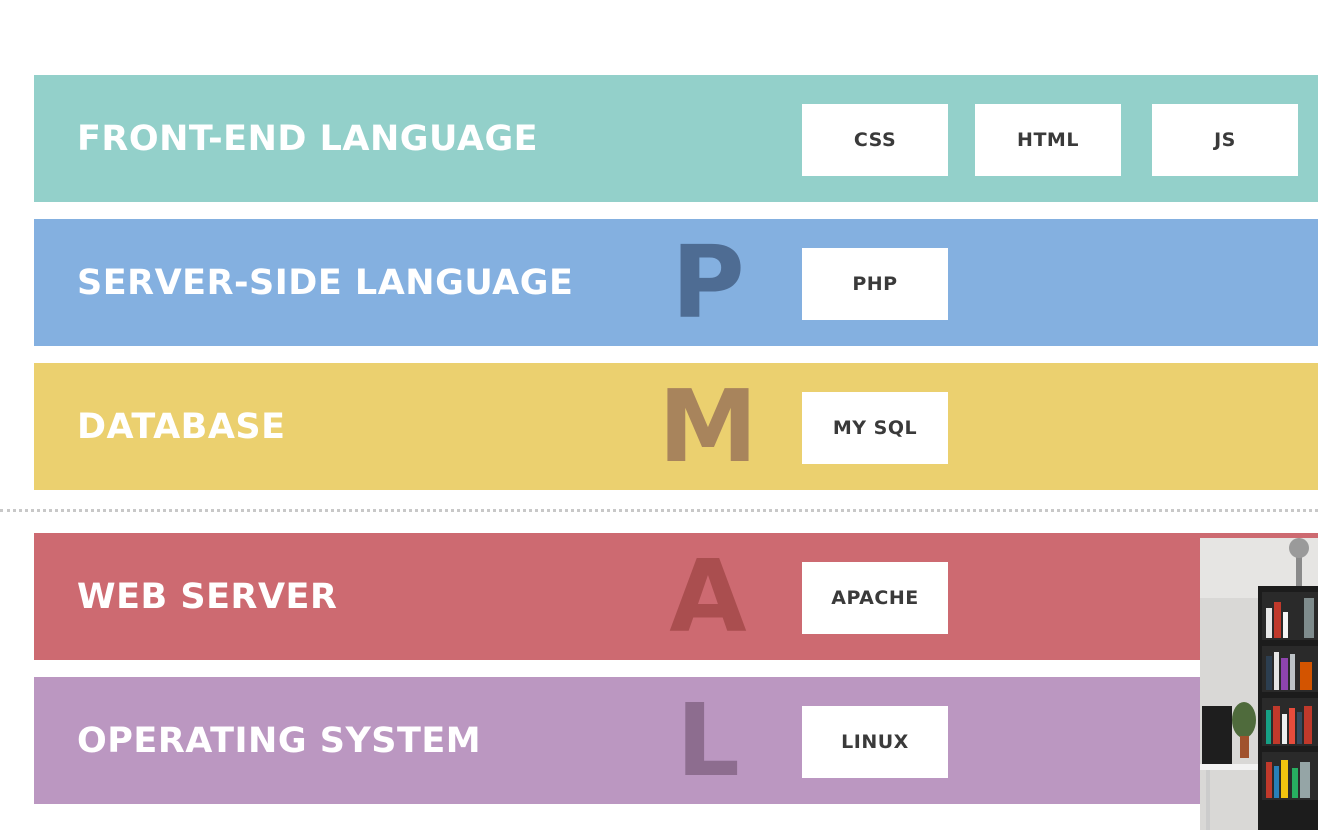 The width and height of the screenshot is (1318, 830). I want to click on layer-label: FRONT-END LANGUAGE, so click(308, 138).